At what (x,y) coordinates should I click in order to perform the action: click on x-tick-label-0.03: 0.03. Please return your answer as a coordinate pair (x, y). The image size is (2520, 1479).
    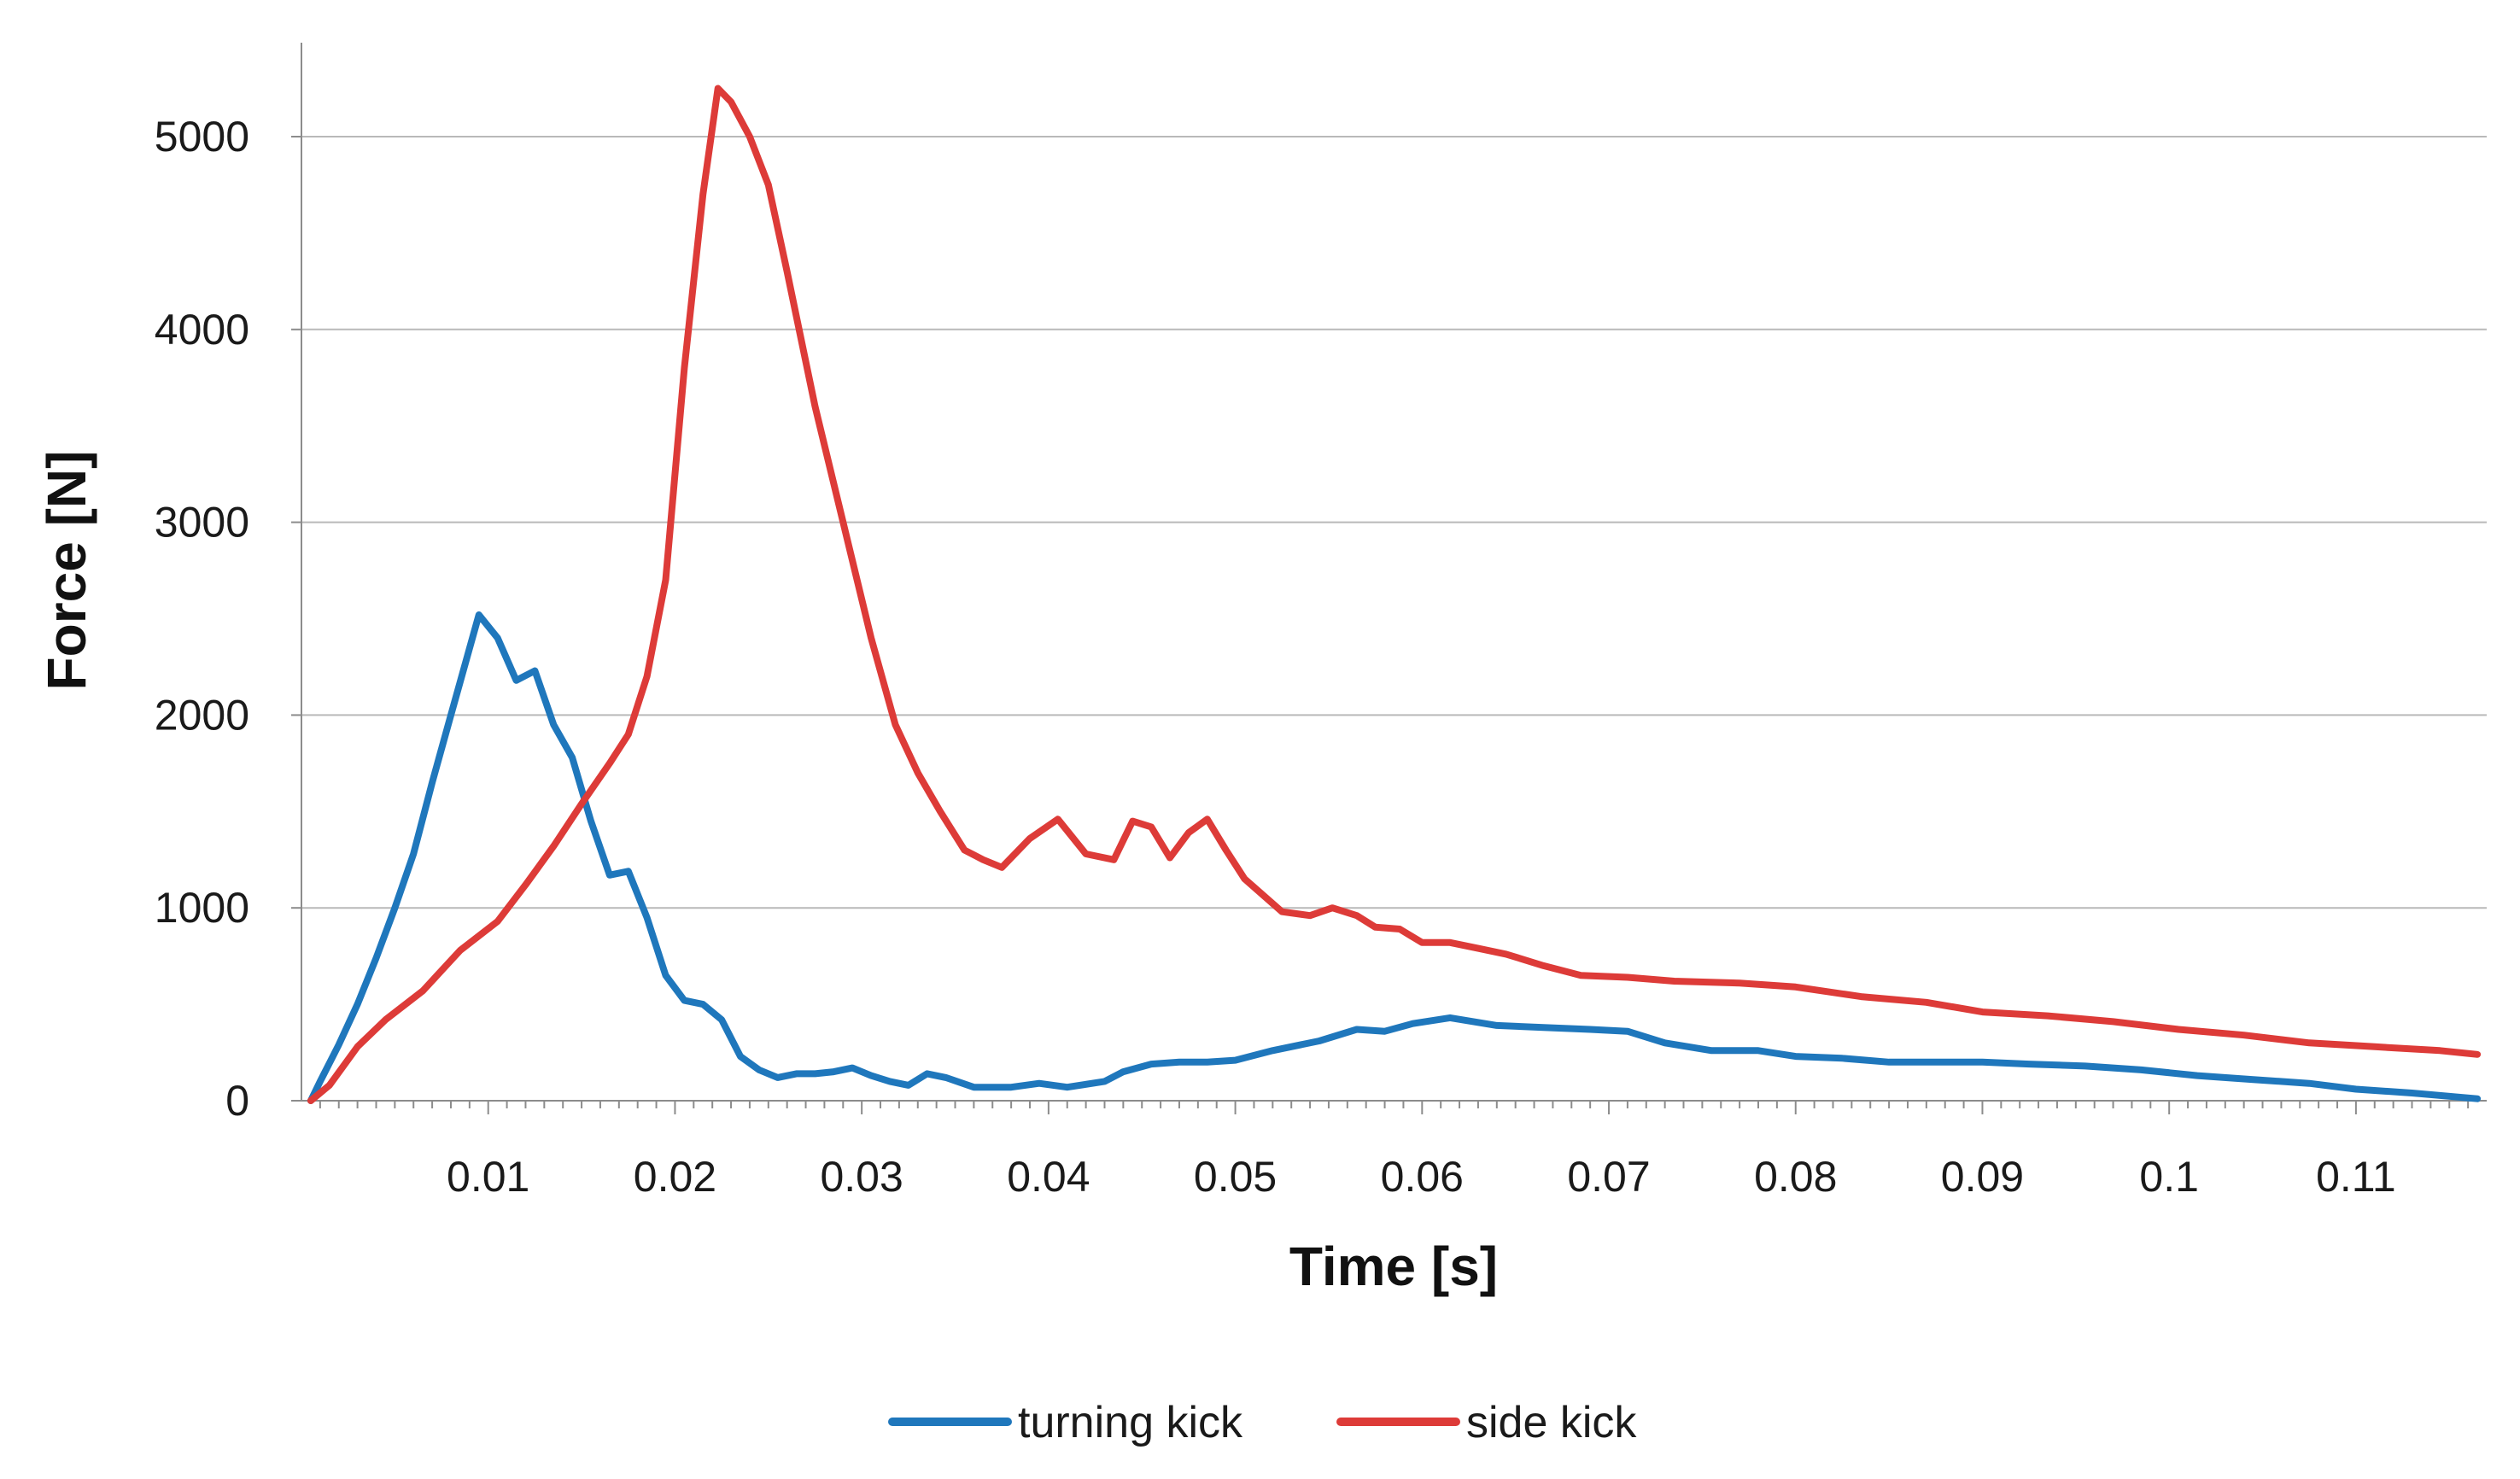
    Looking at the image, I should click on (861, 1177).